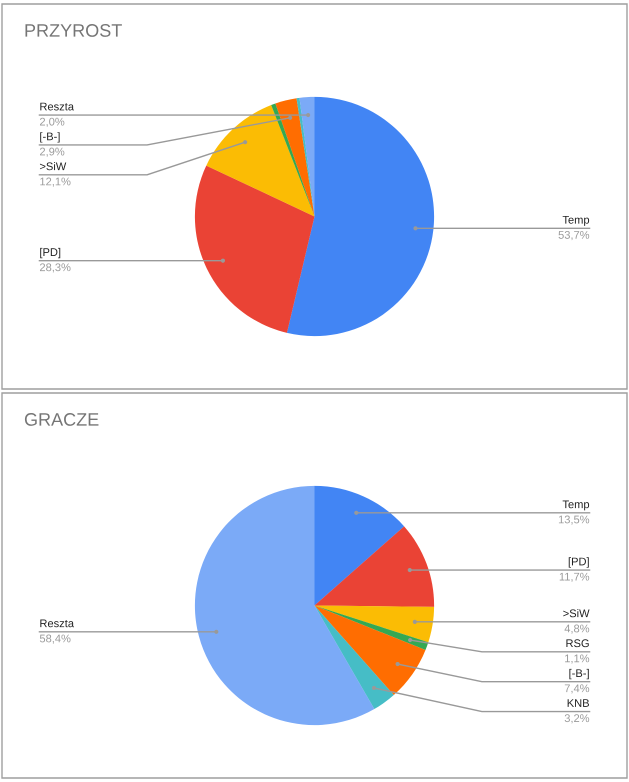 This screenshot has height=782, width=629. I want to click on data-label: 1,1%, so click(577, 659).